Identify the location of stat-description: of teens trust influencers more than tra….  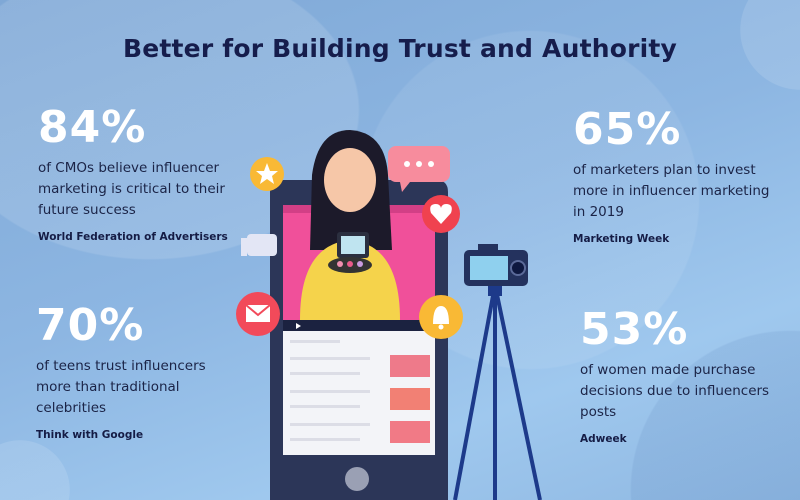
(121, 387).